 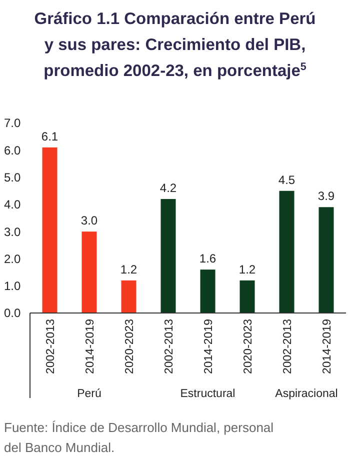 I want to click on text: Perú, so click(x=89, y=394).